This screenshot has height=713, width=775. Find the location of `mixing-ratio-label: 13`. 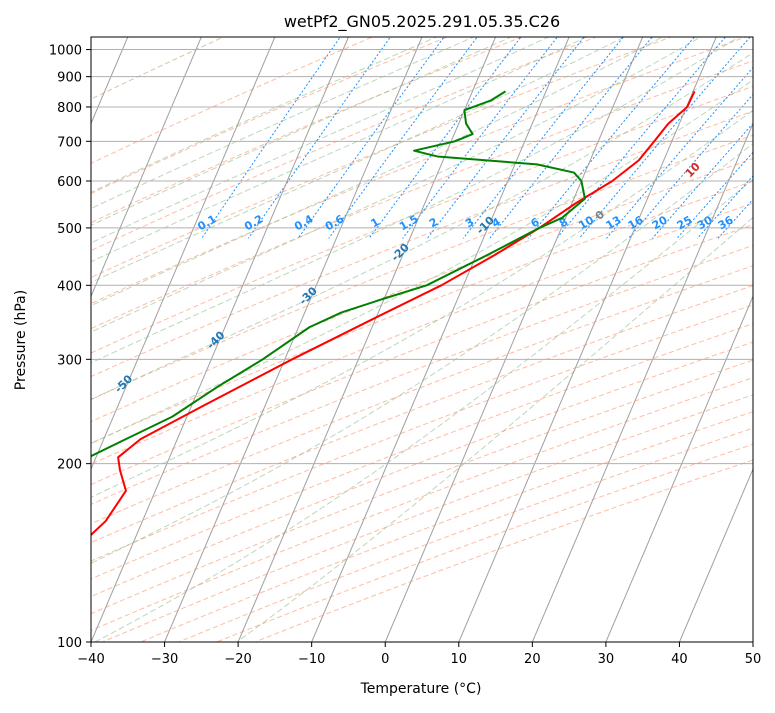

mixing-ratio-label: 13 is located at coordinates (614, 222).